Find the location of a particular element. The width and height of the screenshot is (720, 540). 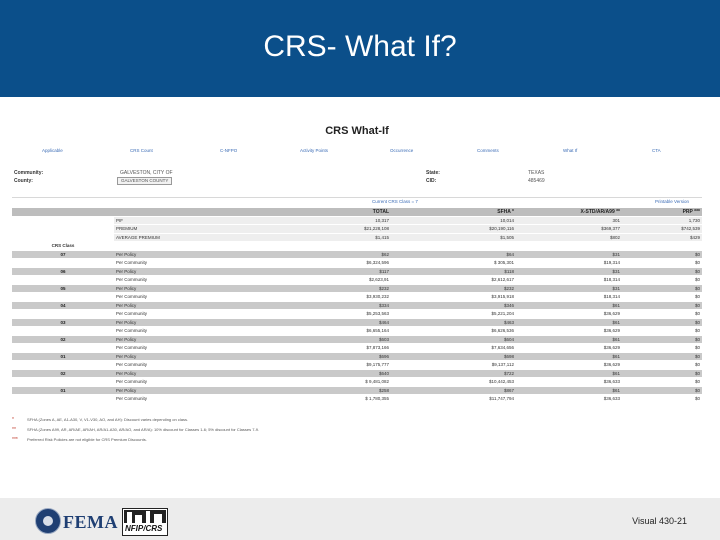

table-cell: $7,634,656 is located at coordinates (453, 348).